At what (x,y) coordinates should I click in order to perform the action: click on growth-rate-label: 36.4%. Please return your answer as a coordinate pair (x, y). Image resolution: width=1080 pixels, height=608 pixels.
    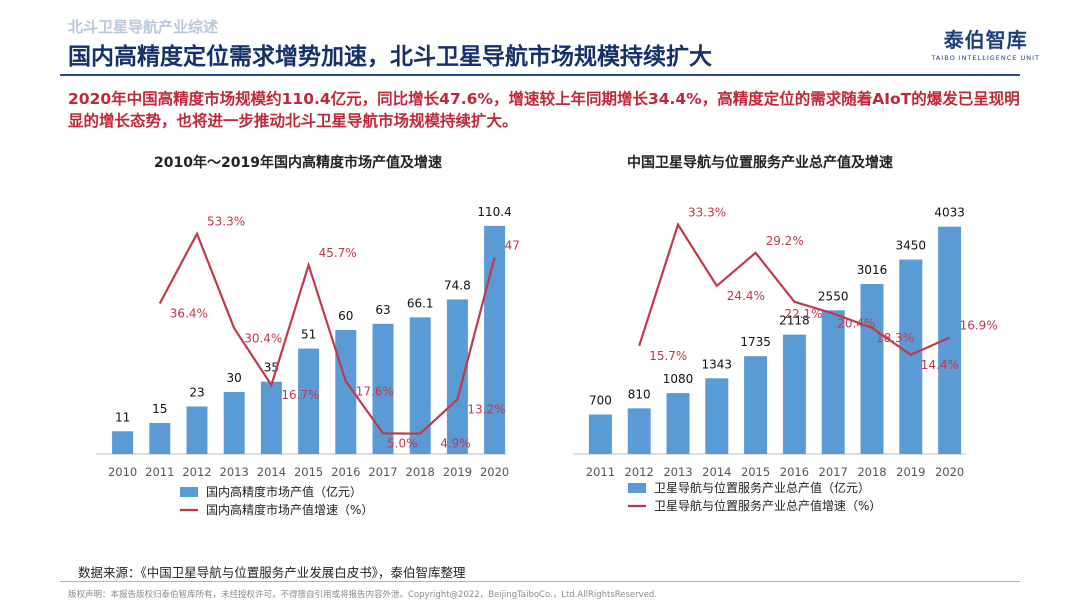
    Looking at the image, I should click on (189, 314).